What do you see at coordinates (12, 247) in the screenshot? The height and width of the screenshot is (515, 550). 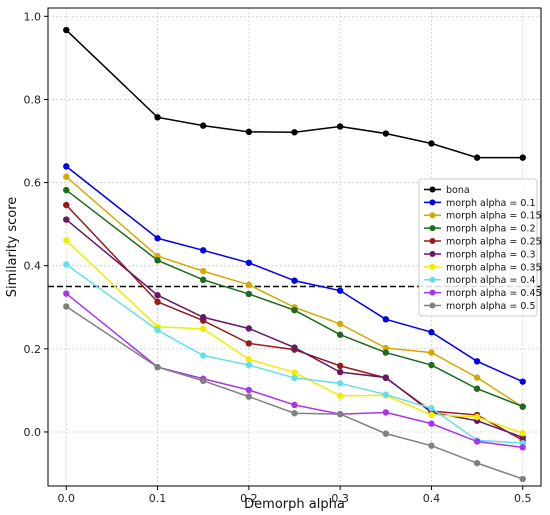 I see `y-axis-label: Similarity score` at bounding box center [12, 247].